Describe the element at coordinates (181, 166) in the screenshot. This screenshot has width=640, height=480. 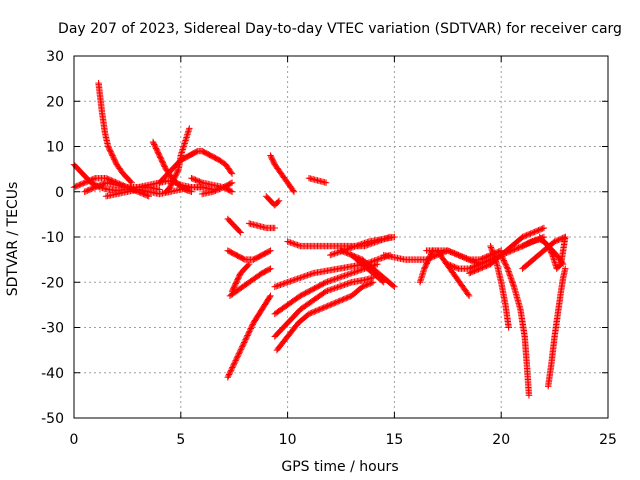
I see `series-arc-g` at that location.